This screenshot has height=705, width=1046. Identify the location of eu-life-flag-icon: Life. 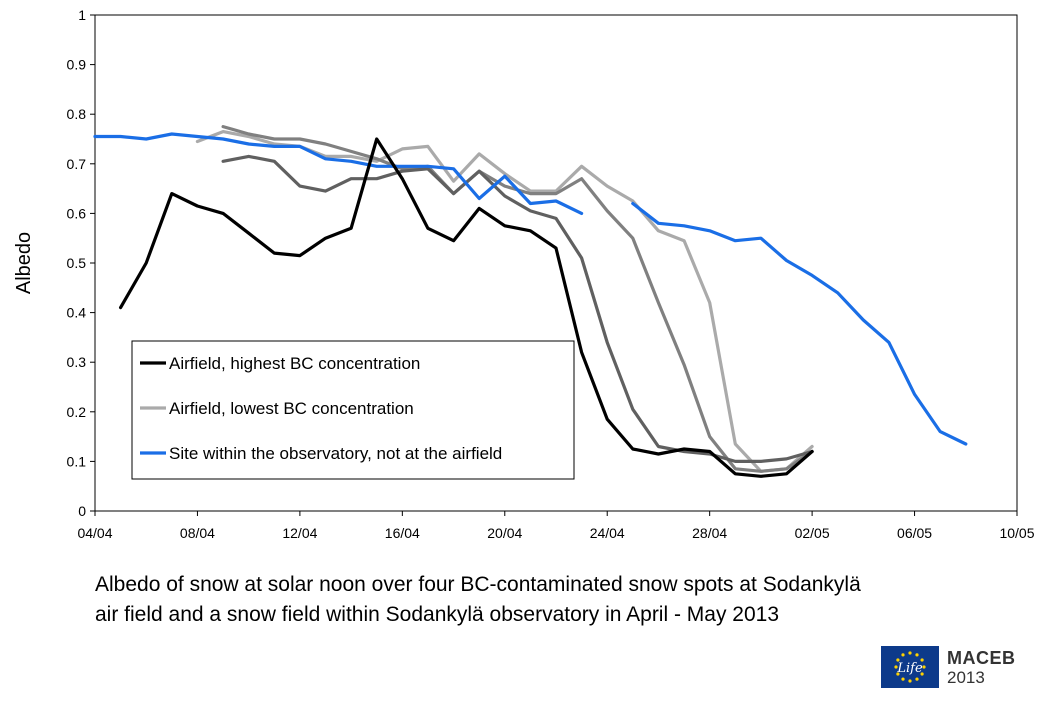
(910, 667).